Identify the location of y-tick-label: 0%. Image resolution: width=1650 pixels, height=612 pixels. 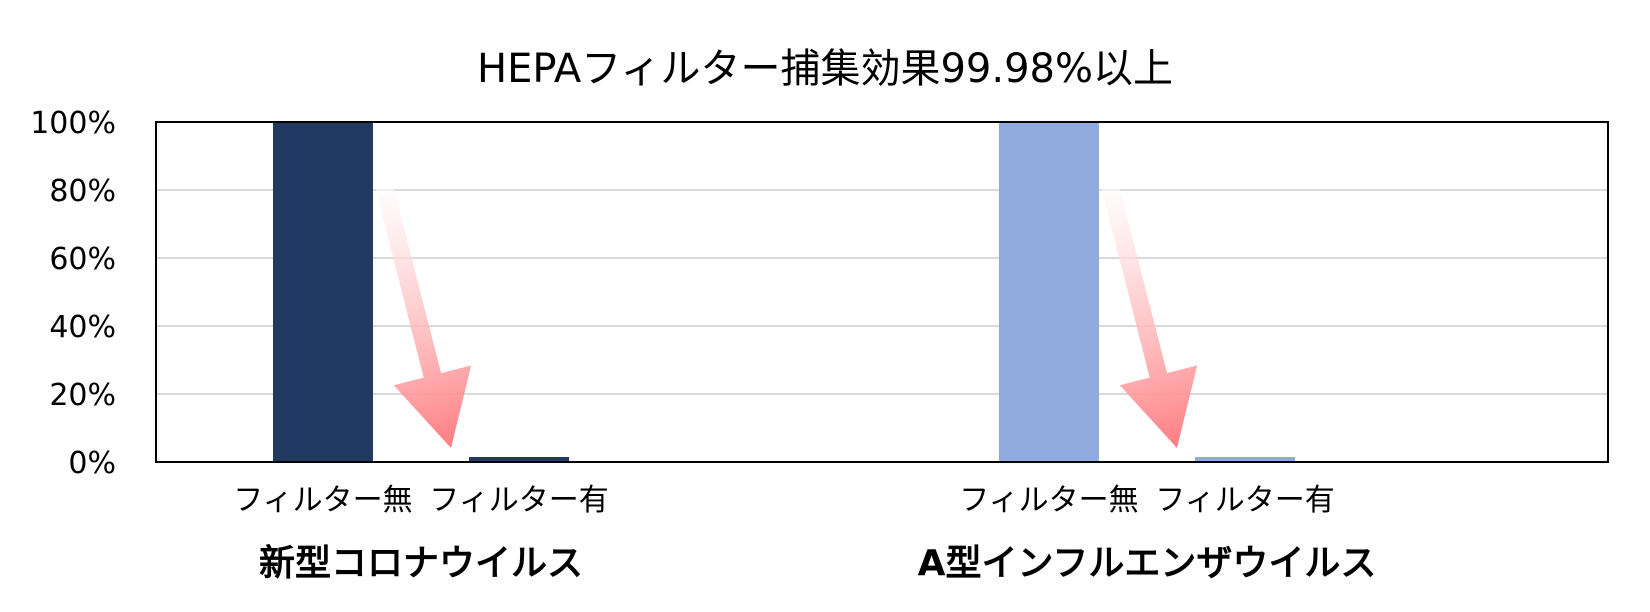
(92, 463).